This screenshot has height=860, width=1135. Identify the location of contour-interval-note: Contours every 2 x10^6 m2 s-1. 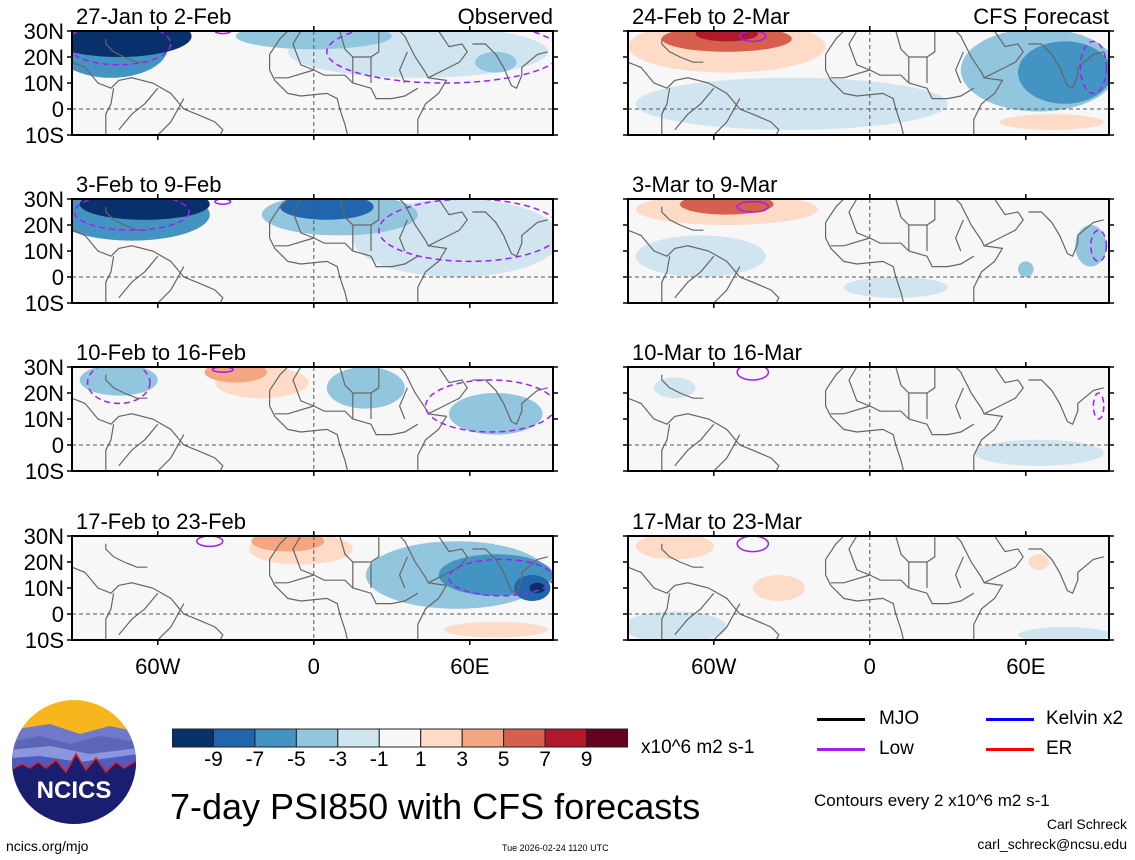
(932, 800).